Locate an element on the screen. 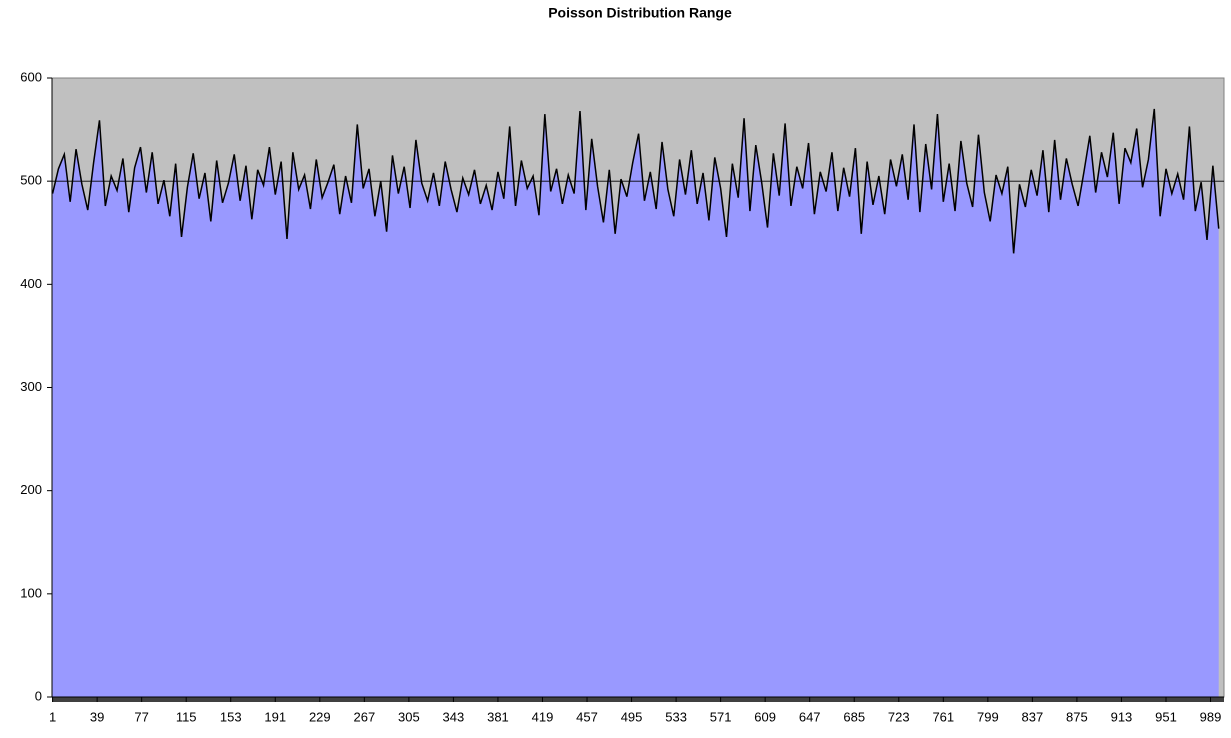  x-tick-label: 723 is located at coordinates (899, 716).